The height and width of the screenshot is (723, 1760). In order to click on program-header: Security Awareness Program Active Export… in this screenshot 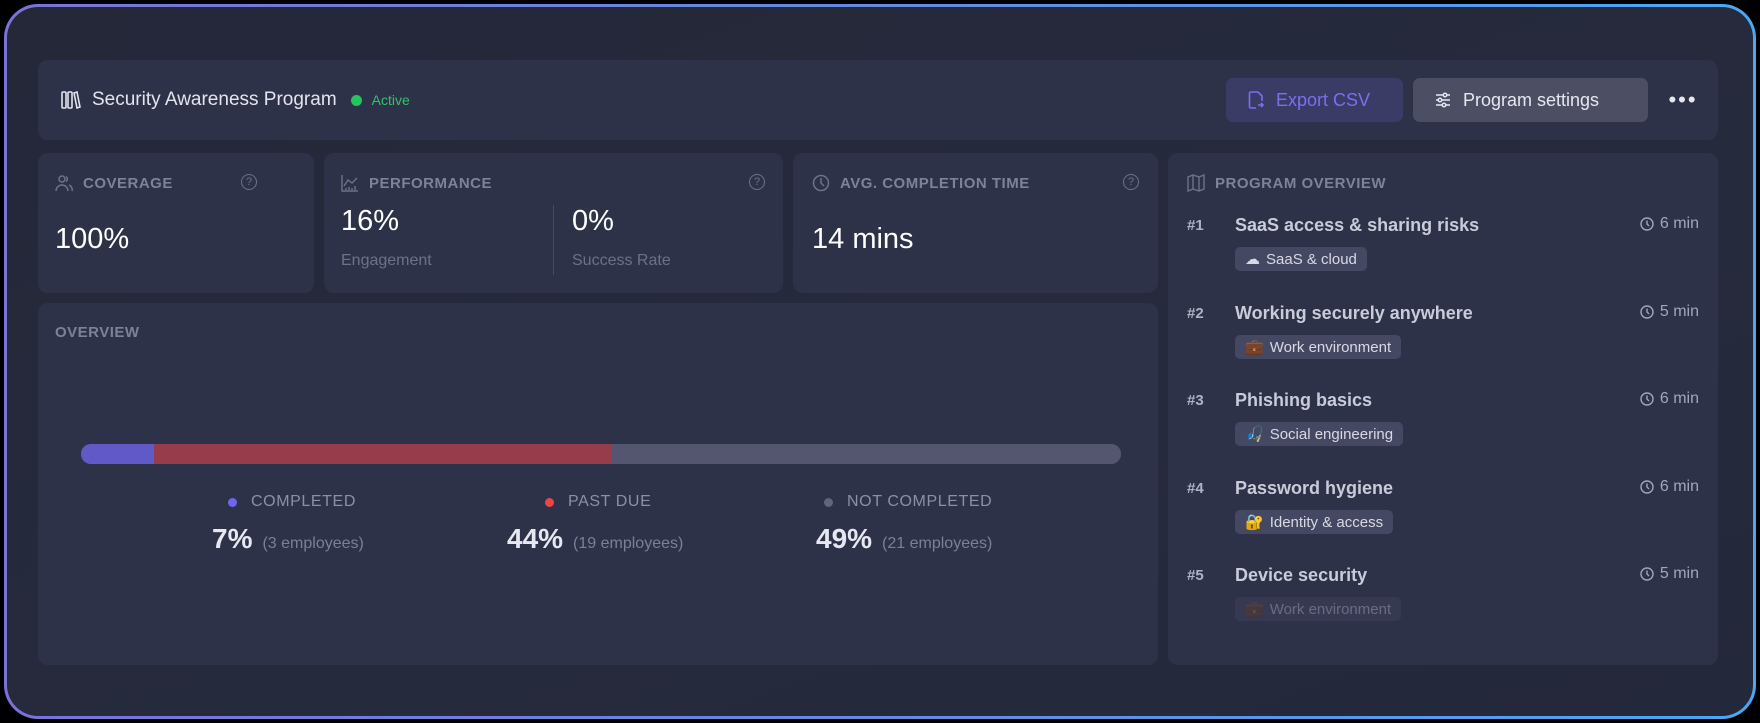, I will do `click(878, 100)`.